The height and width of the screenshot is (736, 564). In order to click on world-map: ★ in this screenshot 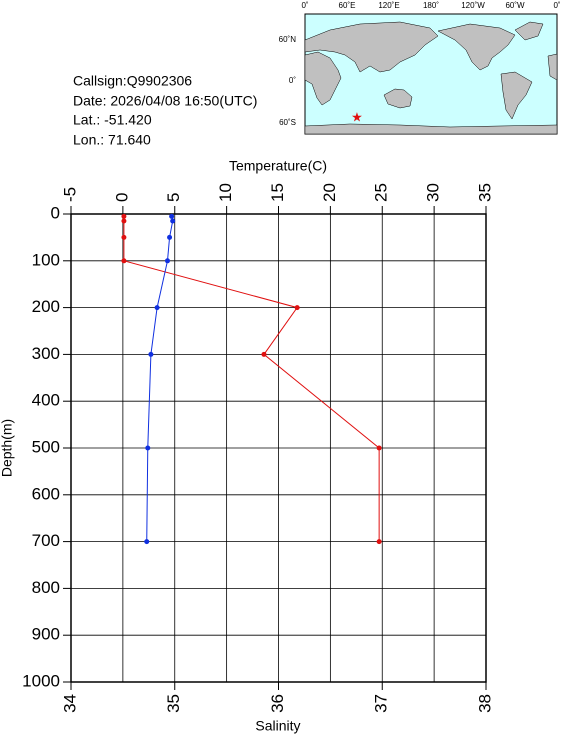, I will do `click(431, 74)`.